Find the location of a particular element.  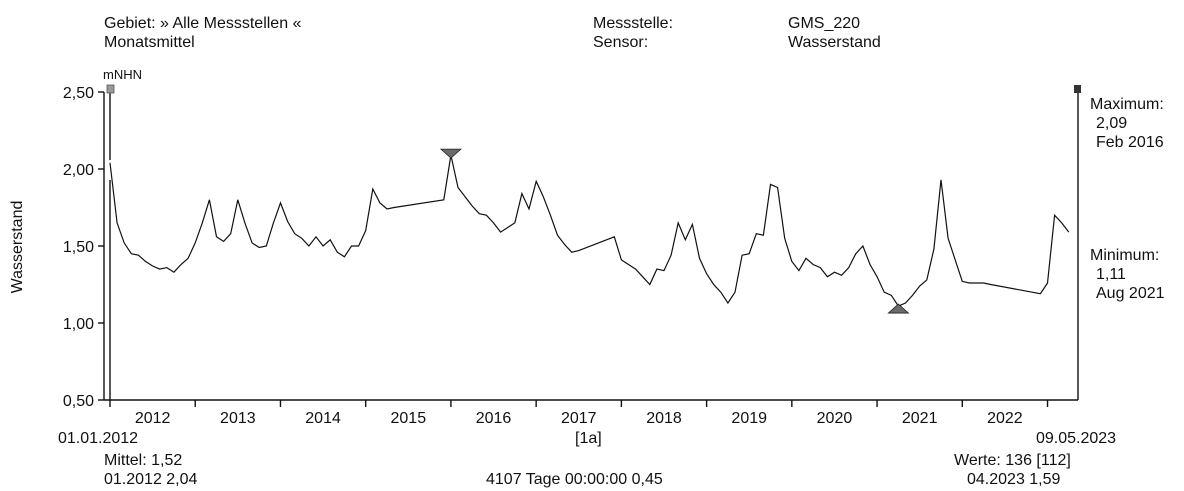

aggregation-label: Monatsmittel is located at coordinates (149, 42).